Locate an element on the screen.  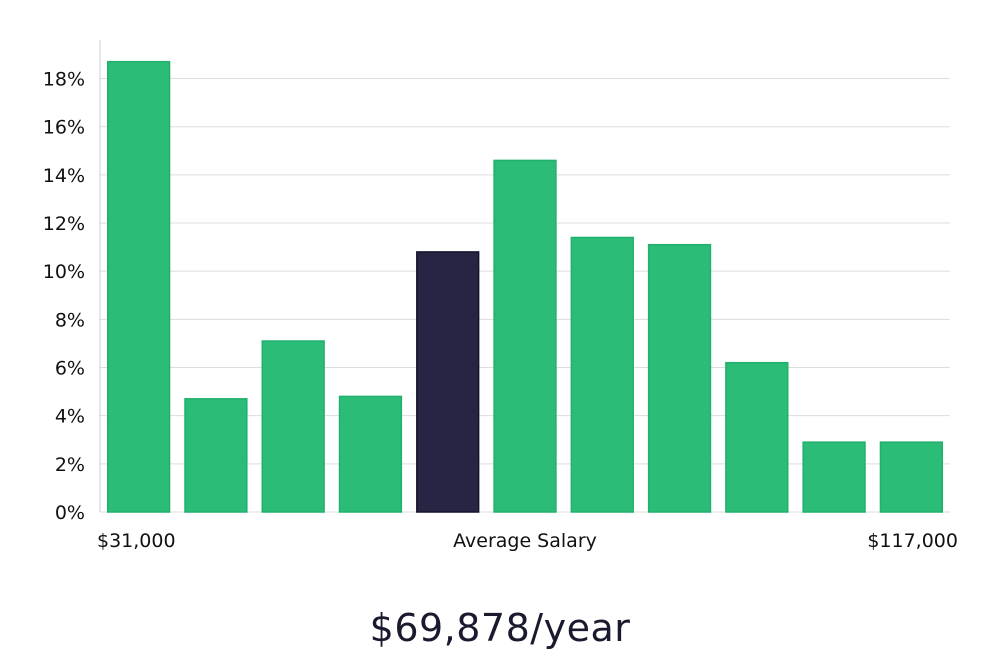
x-label-max: $117,000 is located at coordinates (912, 541).